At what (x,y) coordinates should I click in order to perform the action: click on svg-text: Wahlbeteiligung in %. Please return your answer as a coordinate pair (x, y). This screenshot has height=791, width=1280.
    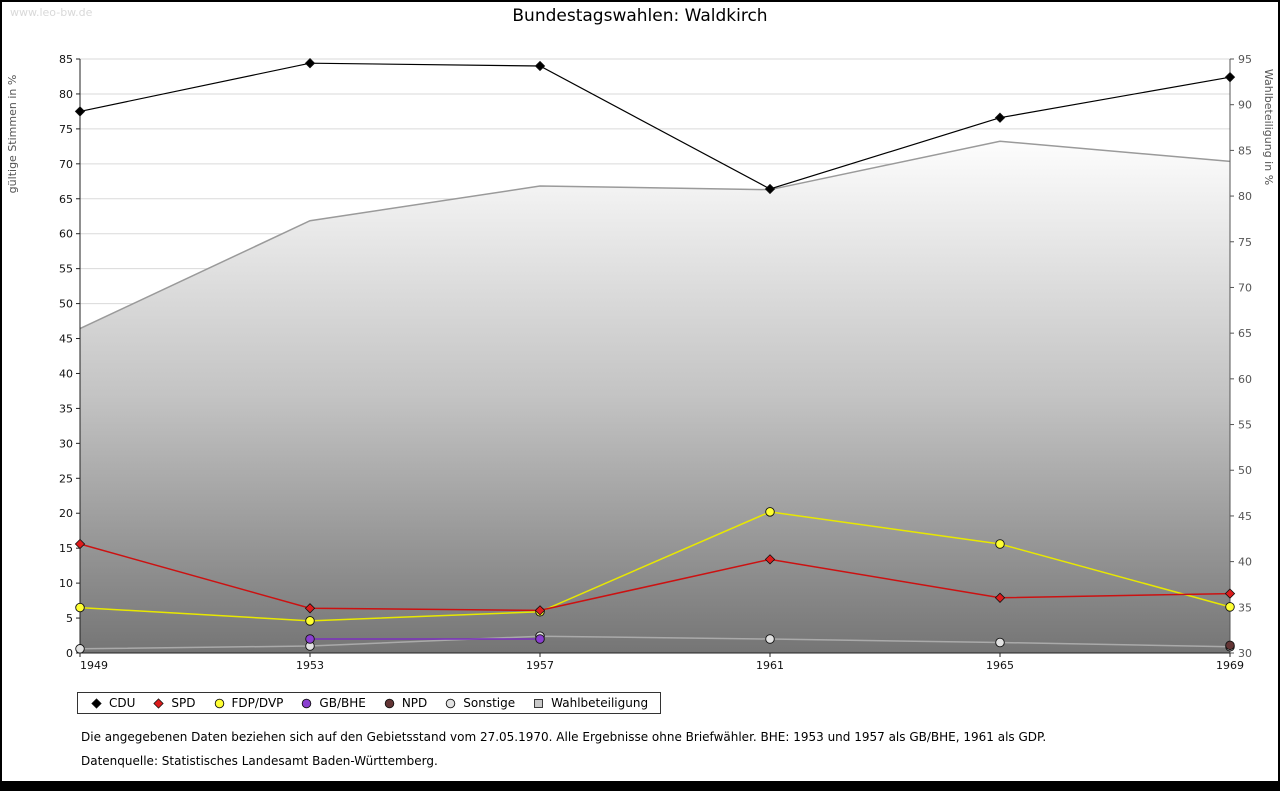
    Looking at the image, I should click on (1268, 127).